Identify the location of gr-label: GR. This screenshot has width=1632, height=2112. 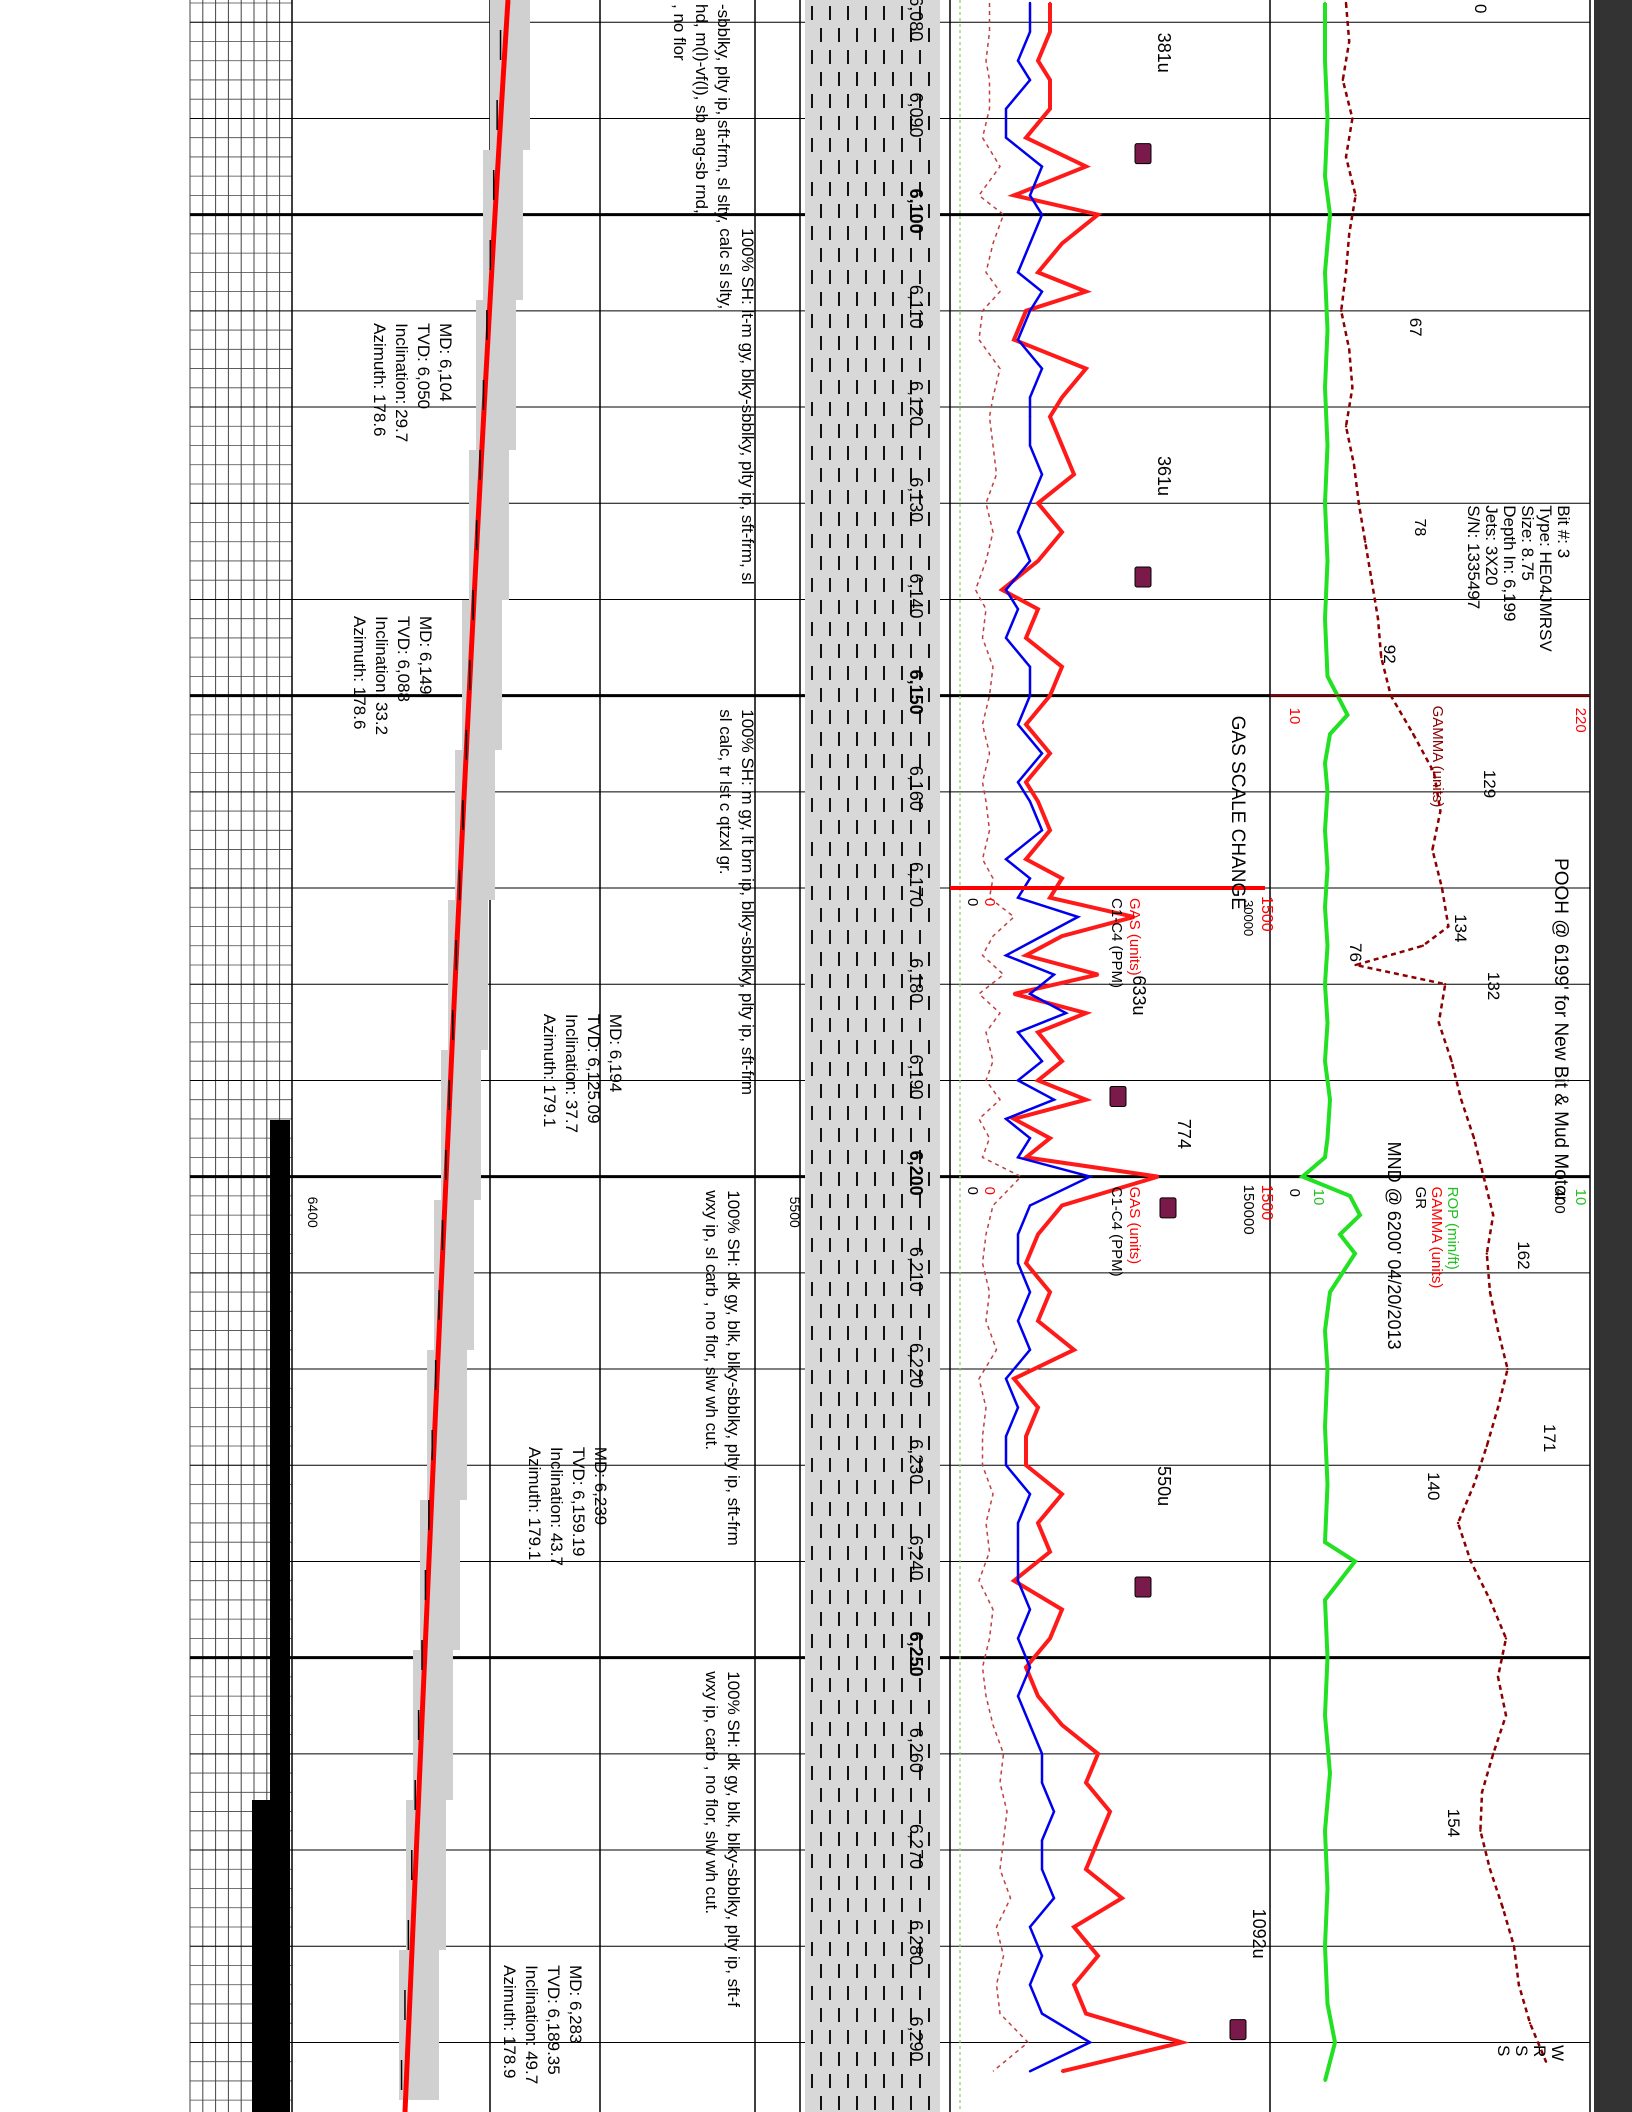
(1420, 1198).